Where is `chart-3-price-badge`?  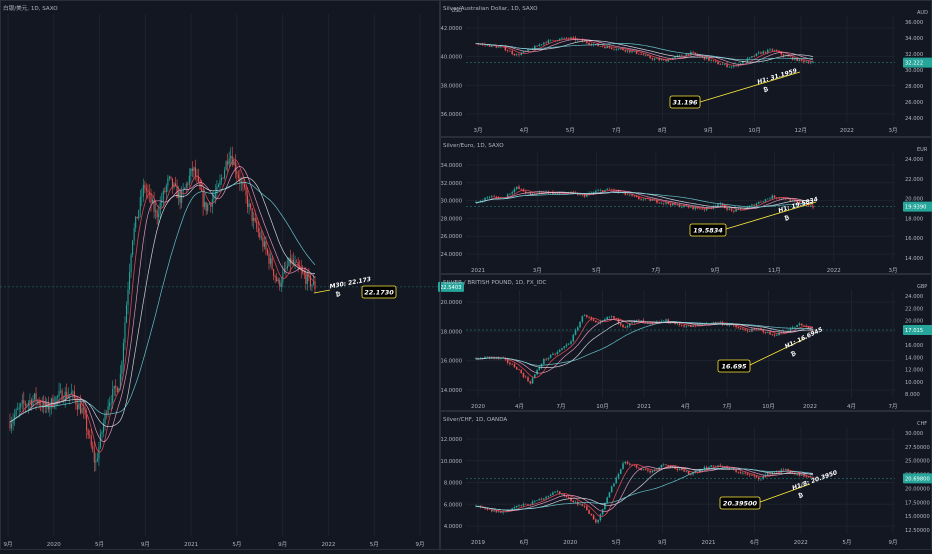
chart-3-price-badge is located at coordinates (917, 206).